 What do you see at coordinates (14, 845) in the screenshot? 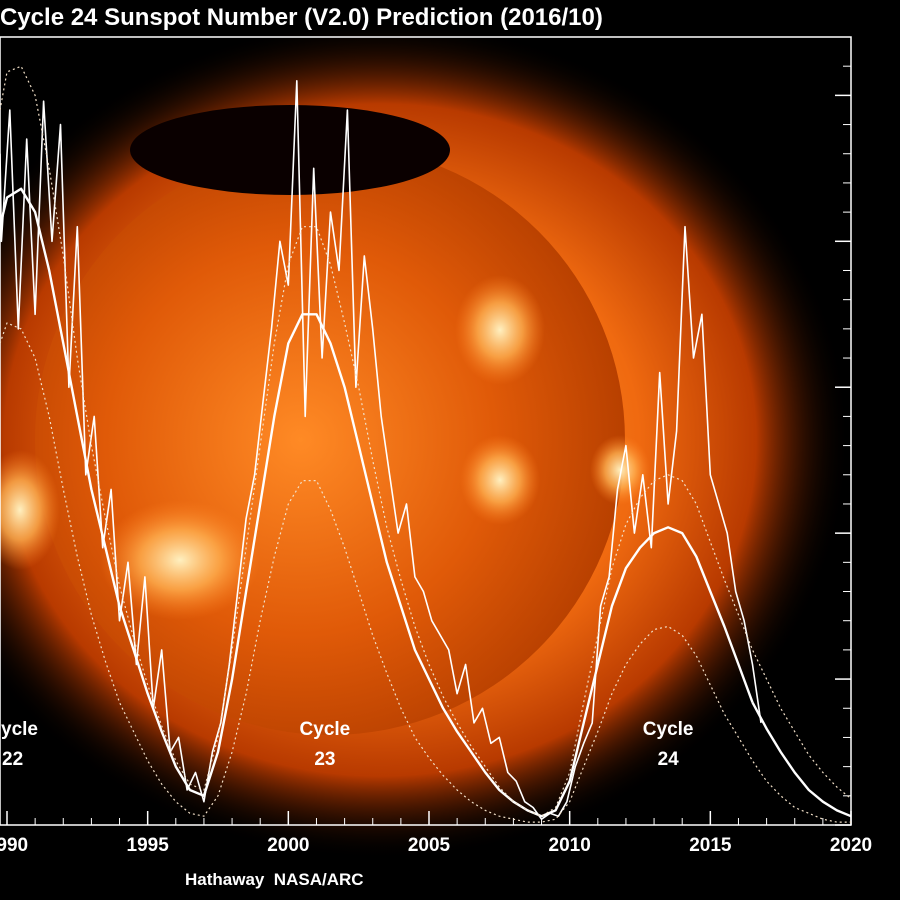
I see `x-tick-label: 1990` at bounding box center [14, 845].